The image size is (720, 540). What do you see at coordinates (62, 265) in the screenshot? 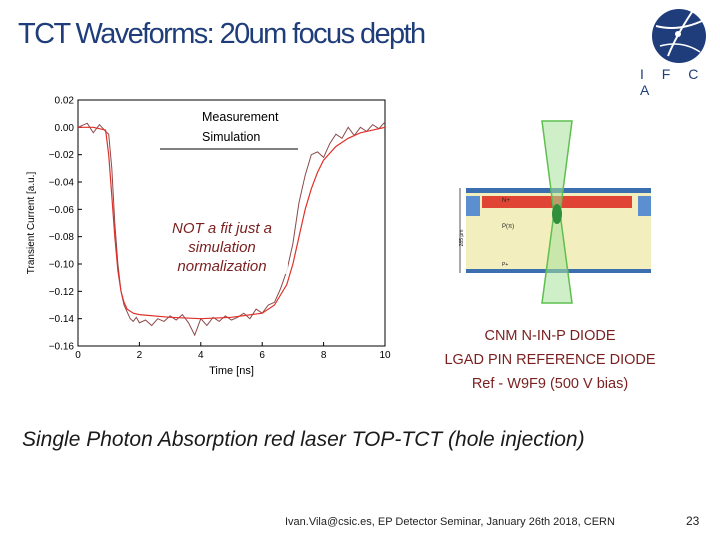
I see `y-tick-label: −0.10` at bounding box center [62, 265].